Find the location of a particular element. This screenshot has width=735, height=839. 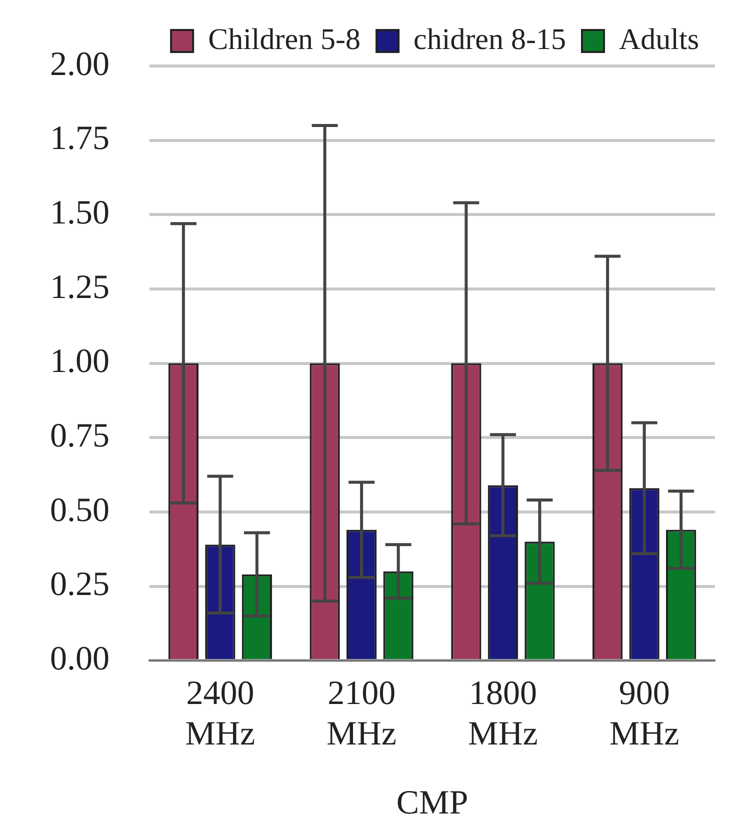

legend-label: Children 5-8 is located at coordinates (284, 39).